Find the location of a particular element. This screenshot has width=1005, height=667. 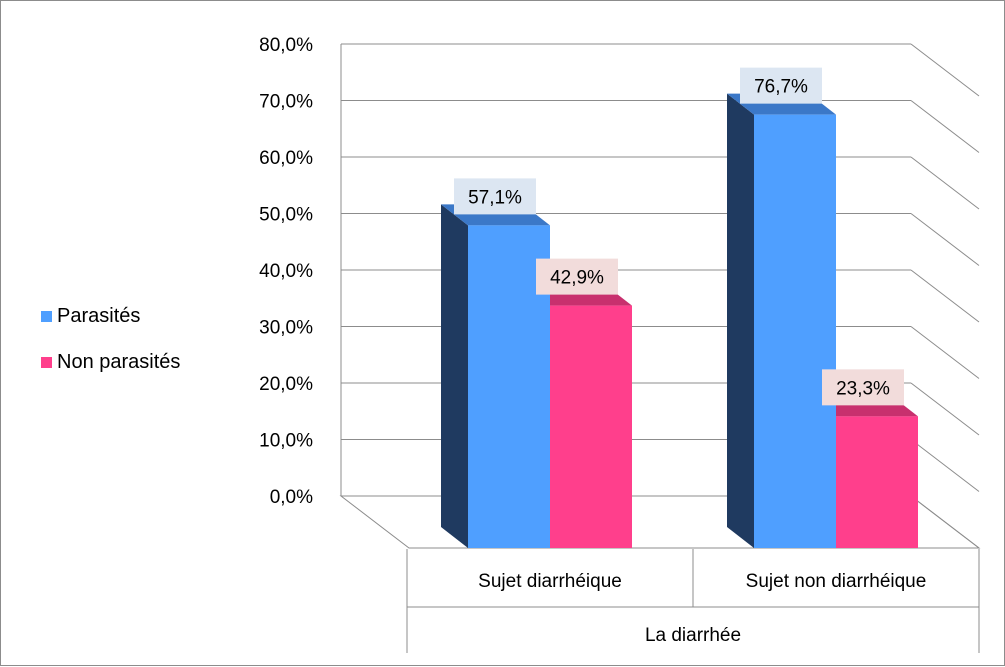

y-tick-label: 70,0% is located at coordinates (286, 102).